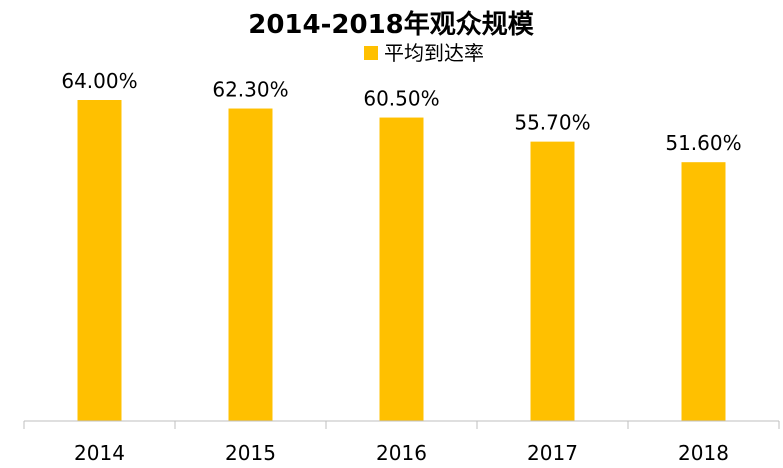  What do you see at coordinates (99, 260) in the screenshot?
I see `bar-2014` at bounding box center [99, 260].